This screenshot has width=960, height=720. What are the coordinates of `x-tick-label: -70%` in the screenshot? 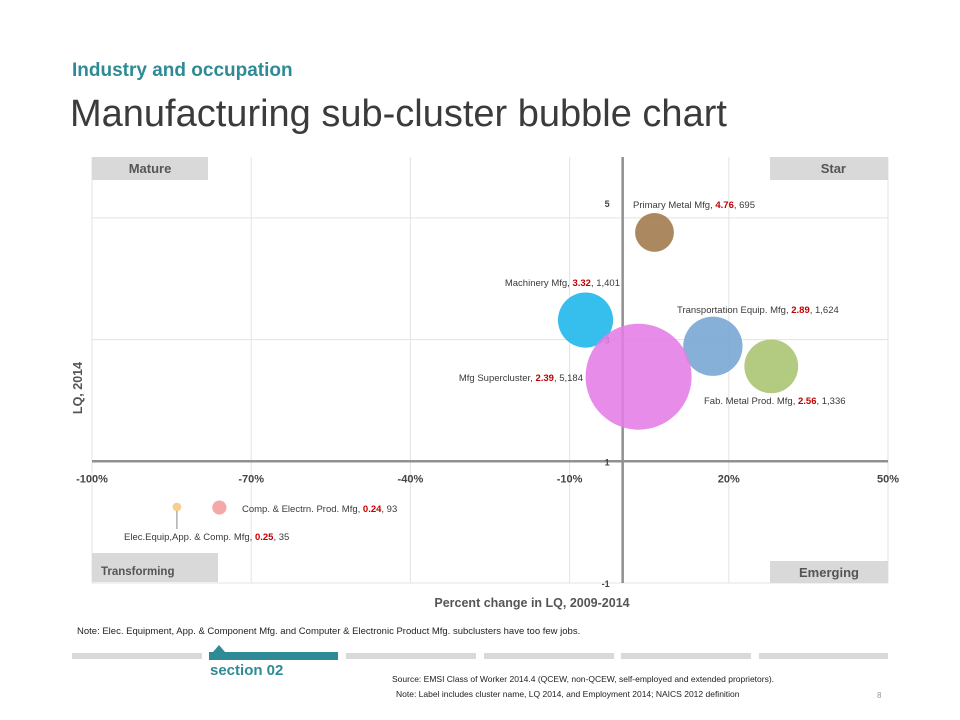 It's located at (251, 479).